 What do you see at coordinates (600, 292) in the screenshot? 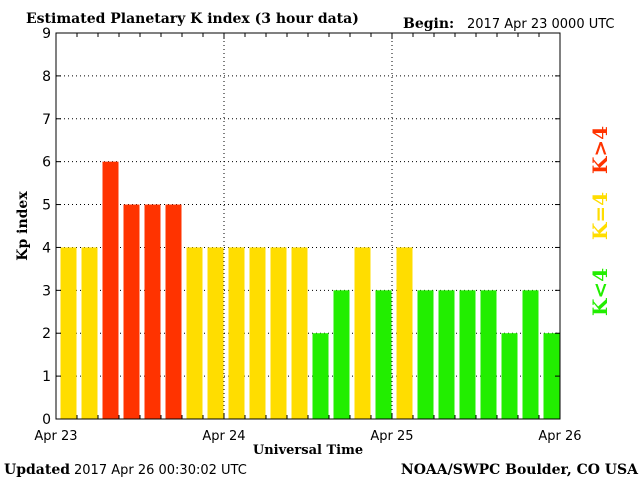
I see `legend-low: K<4` at bounding box center [600, 292].